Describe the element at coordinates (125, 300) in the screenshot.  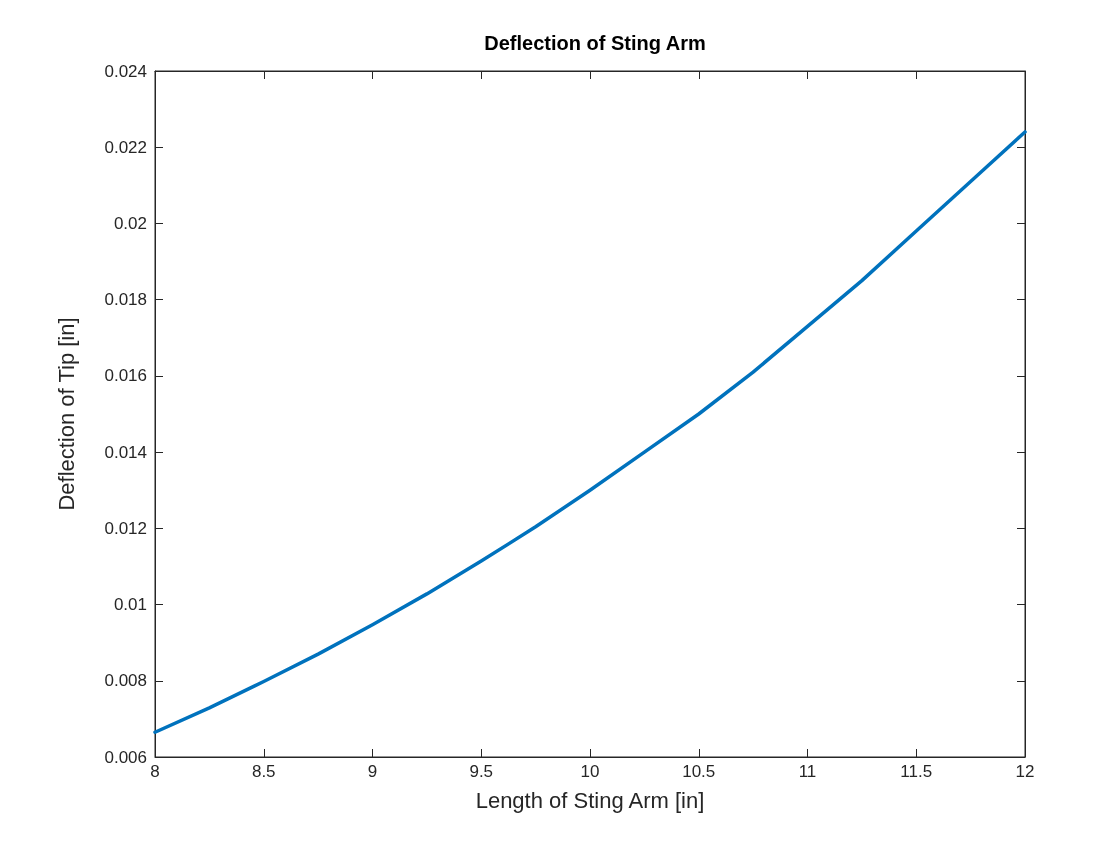
I see `y-tick-label: 0.018` at that location.